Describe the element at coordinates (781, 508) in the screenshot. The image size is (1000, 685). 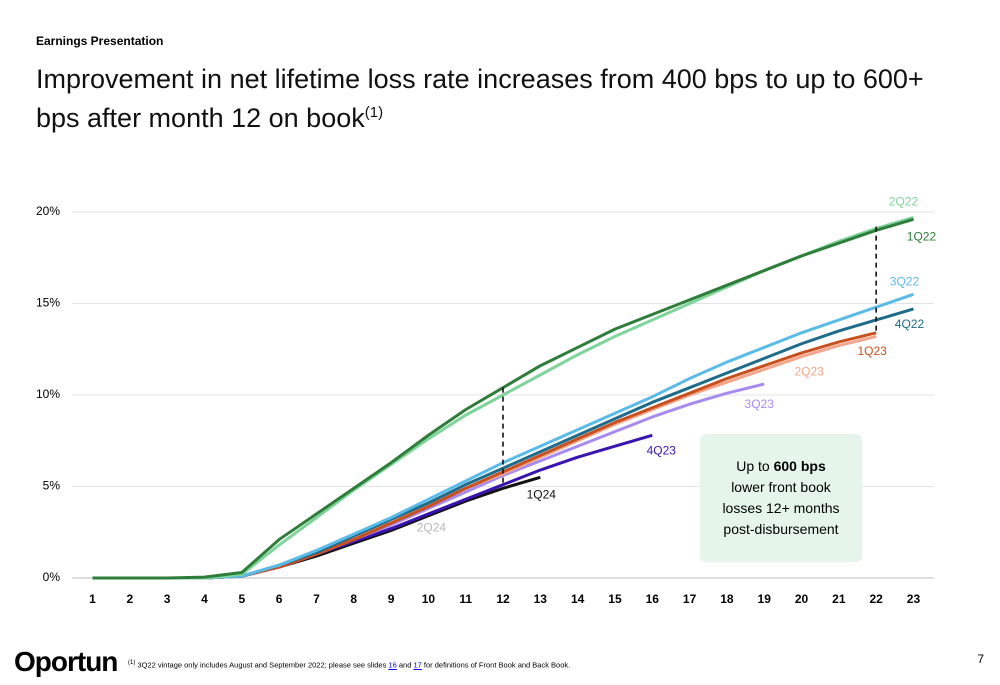
I see `ann-line: losses 12+ months` at that location.